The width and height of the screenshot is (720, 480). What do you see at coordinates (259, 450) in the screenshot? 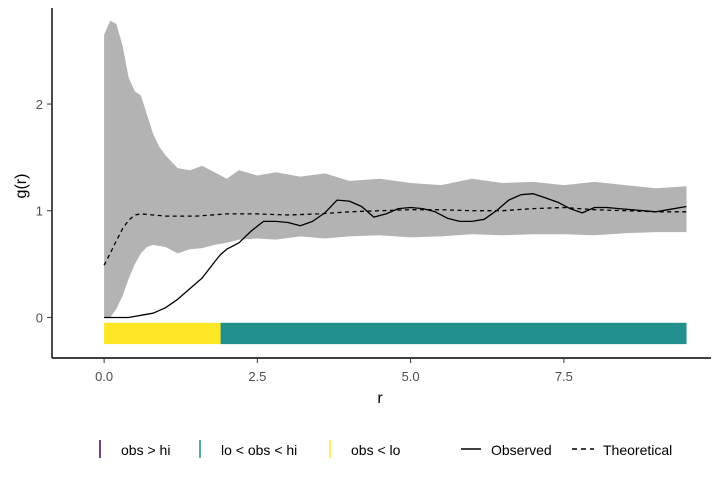
I see `legend-label-within-envelope: lo < obs < hi` at bounding box center [259, 450].